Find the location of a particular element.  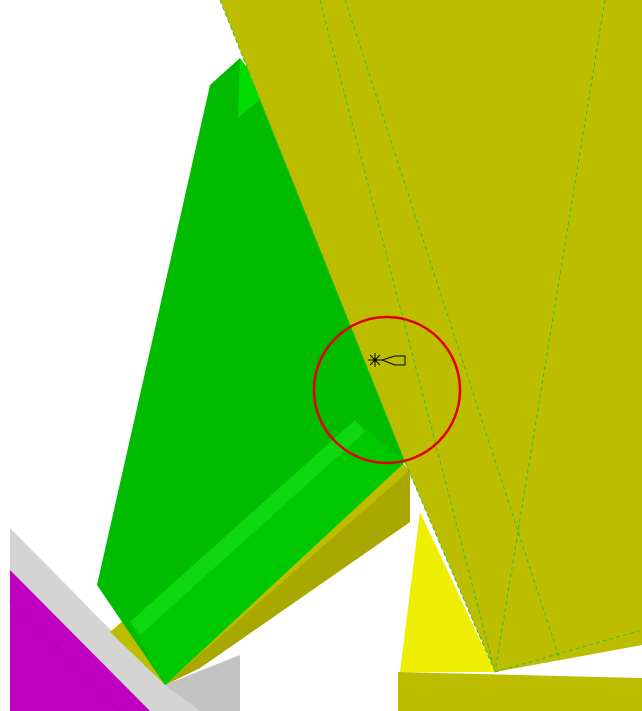

cursor is located at coordinates (387, 360).